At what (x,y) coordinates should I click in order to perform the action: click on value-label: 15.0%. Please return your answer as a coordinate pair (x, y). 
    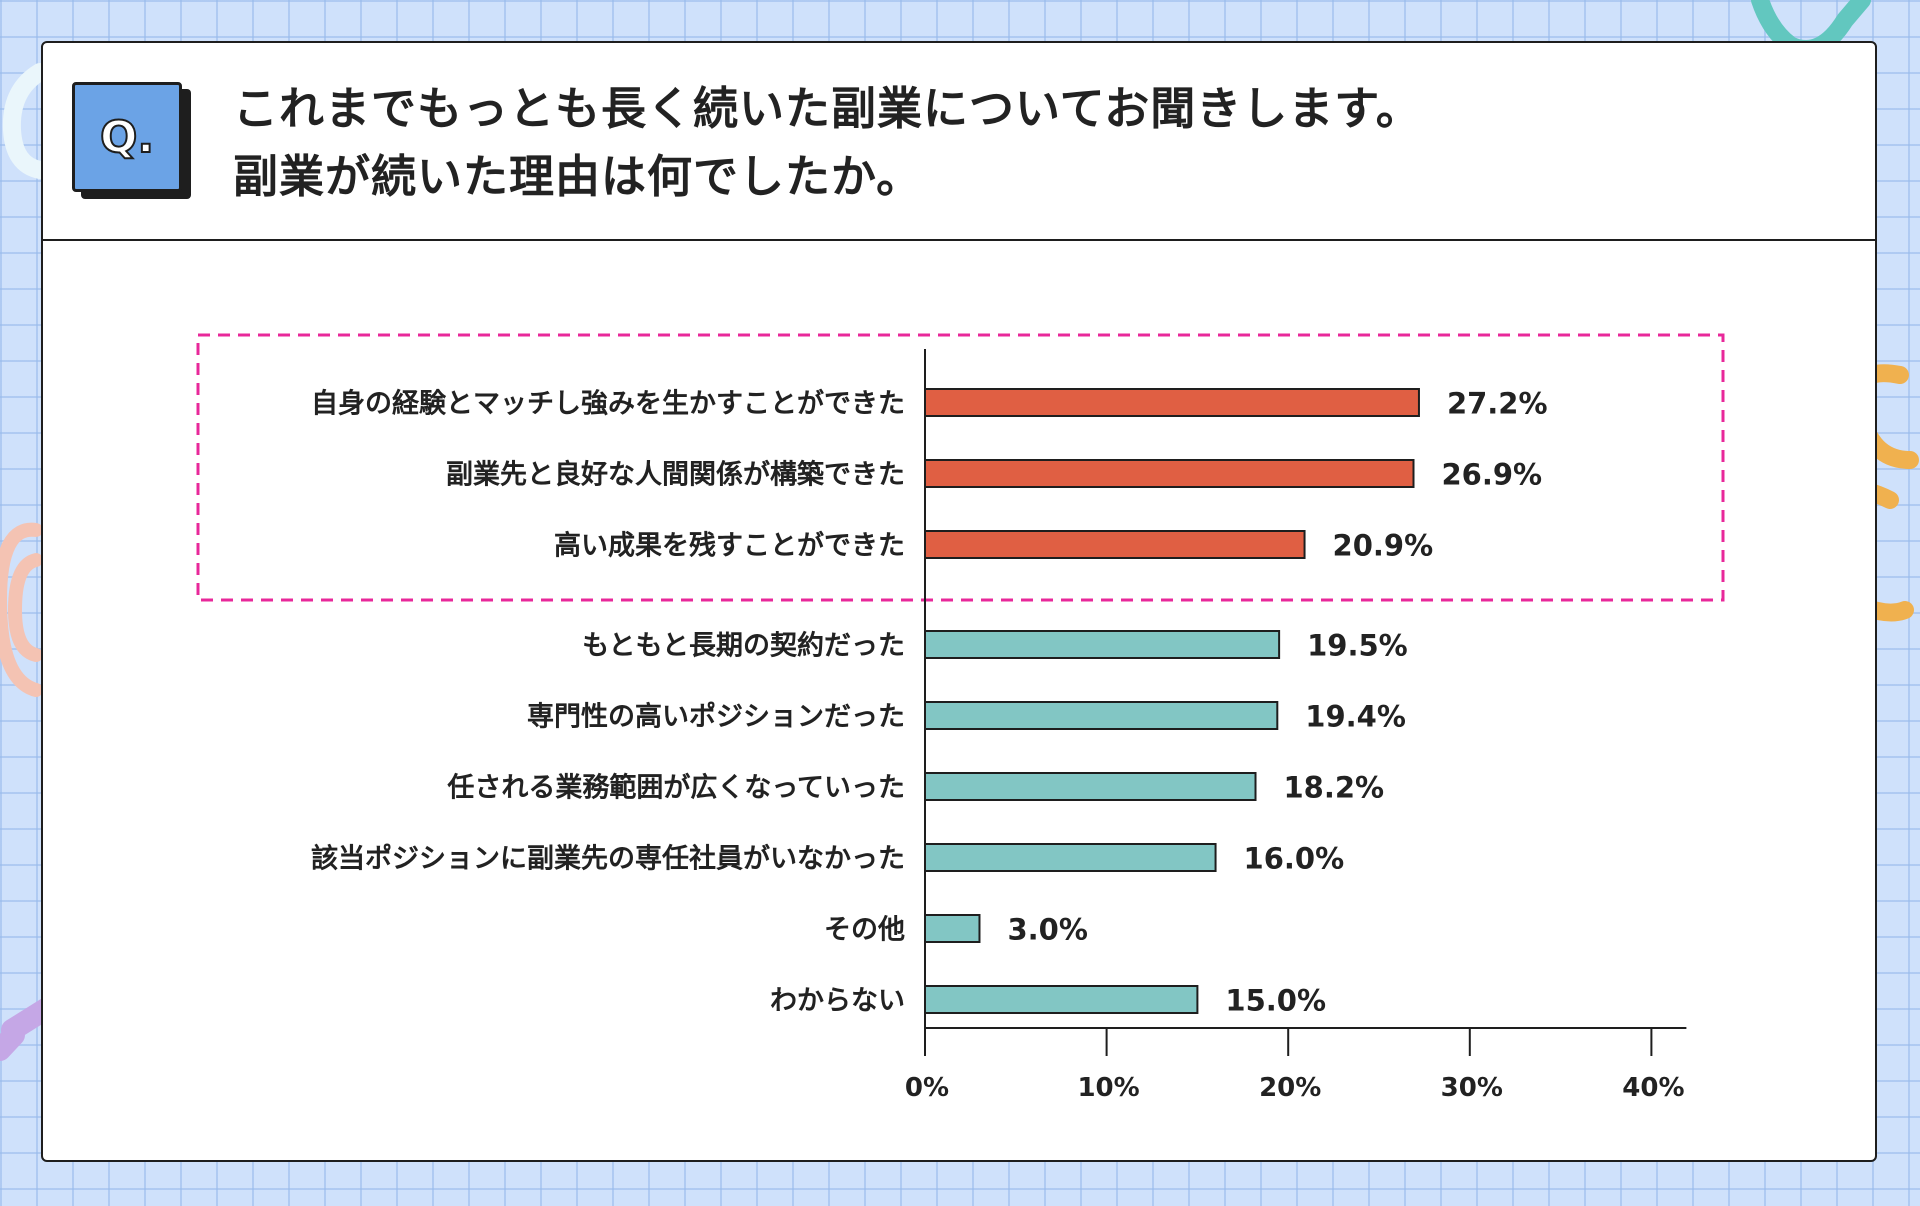
    Looking at the image, I should click on (1275, 1001).